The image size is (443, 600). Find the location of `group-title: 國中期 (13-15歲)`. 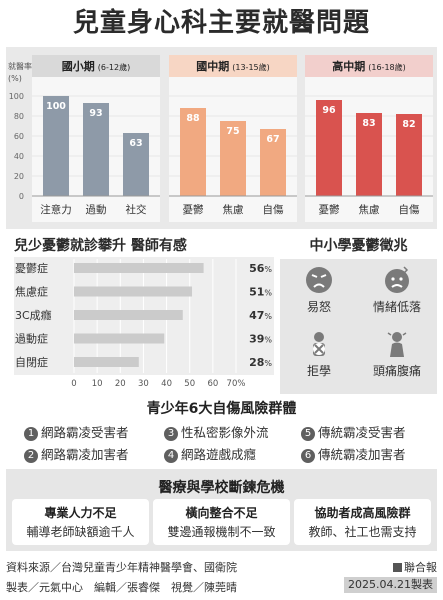

group-title: 國中期 (13-15歲) is located at coordinates (233, 66).